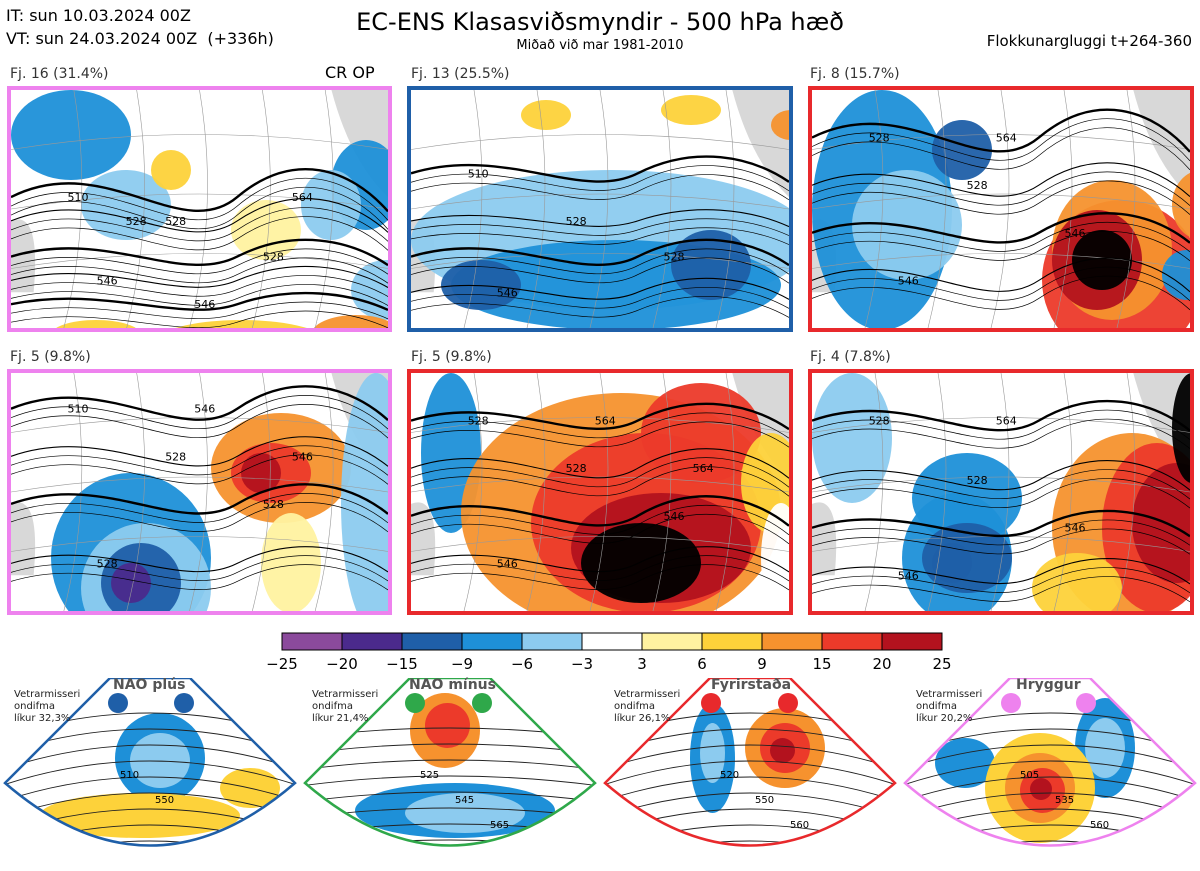 Image resolution: width=1200 pixels, height=871 pixels. I want to click on page-title: EC-ENS Klasasviðsmyndir - 500 hPa hæð, so click(600, 22).